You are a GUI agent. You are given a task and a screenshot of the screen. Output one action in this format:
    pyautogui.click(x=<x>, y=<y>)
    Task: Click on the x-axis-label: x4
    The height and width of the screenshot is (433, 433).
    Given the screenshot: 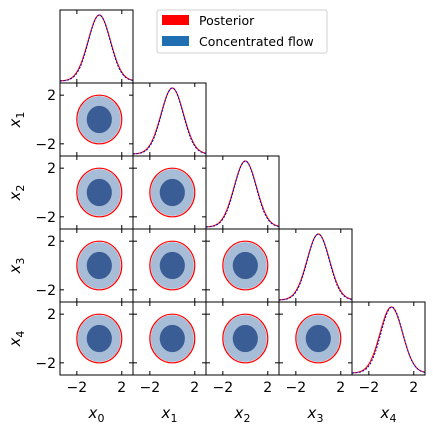 What is the action you would take?
    pyautogui.click(x=388, y=414)
    